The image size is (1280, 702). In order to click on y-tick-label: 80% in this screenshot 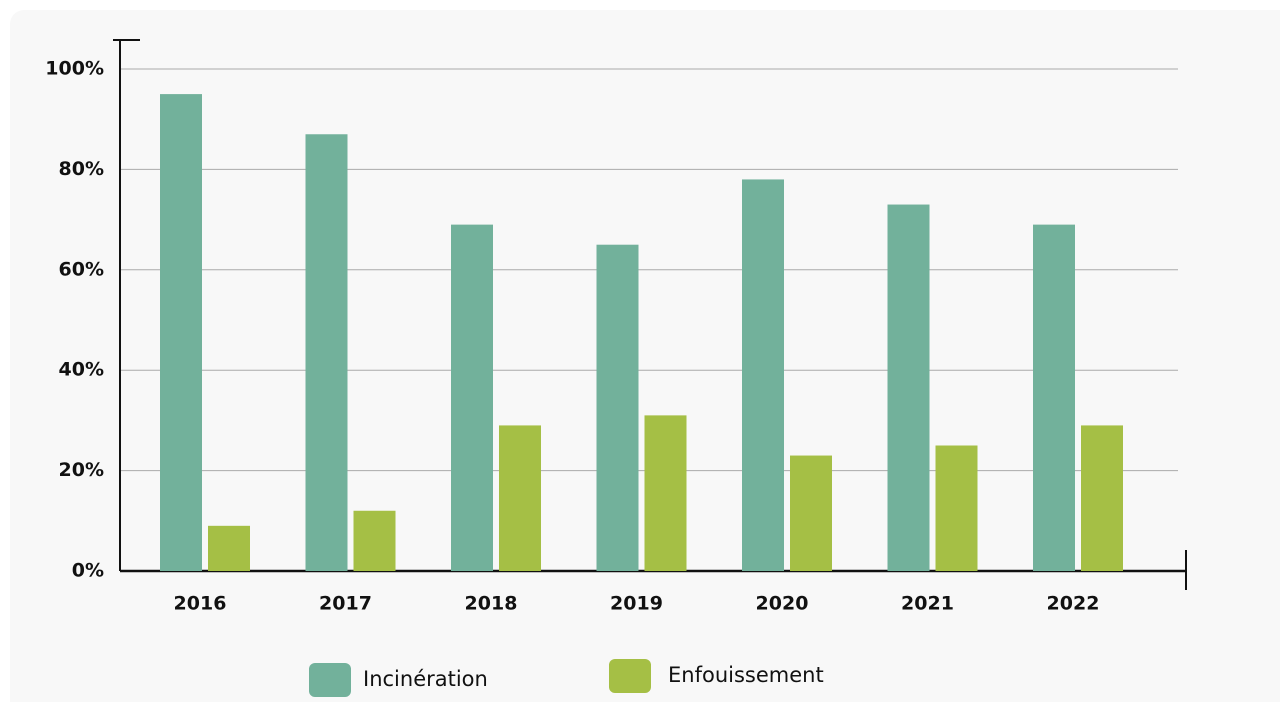, I will do `click(81, 169)`.